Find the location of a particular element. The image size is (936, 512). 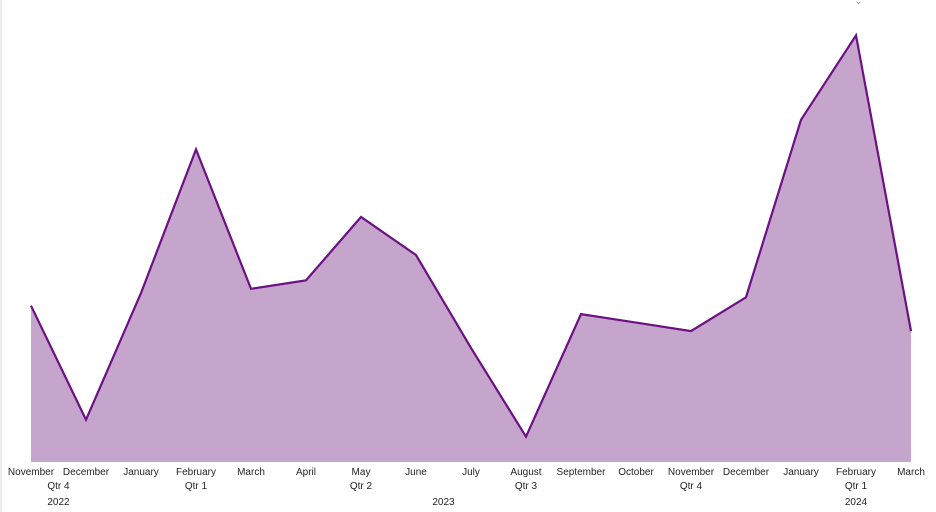

month-tick-label: July is located at coordinates (471, 472).